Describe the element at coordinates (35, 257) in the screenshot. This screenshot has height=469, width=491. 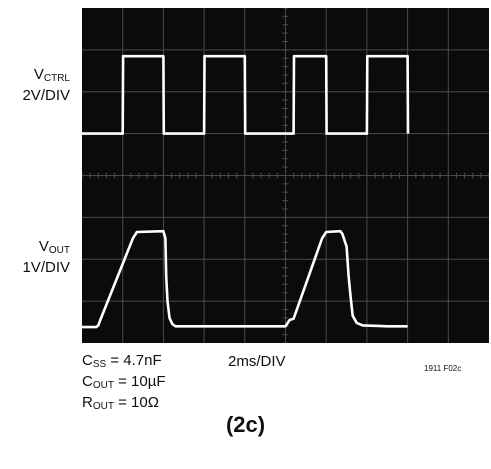
I see `out-channel-label: VOUT 1V/DIV` at that location.